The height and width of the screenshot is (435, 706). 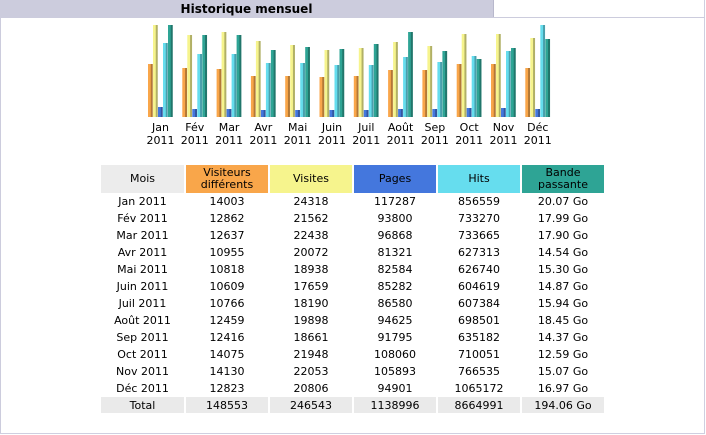 What do you see at coordinates (563, 405) in the screenshot?
I see `total-bandwidth: 194.06 Go` at bounding box center [563, 405].